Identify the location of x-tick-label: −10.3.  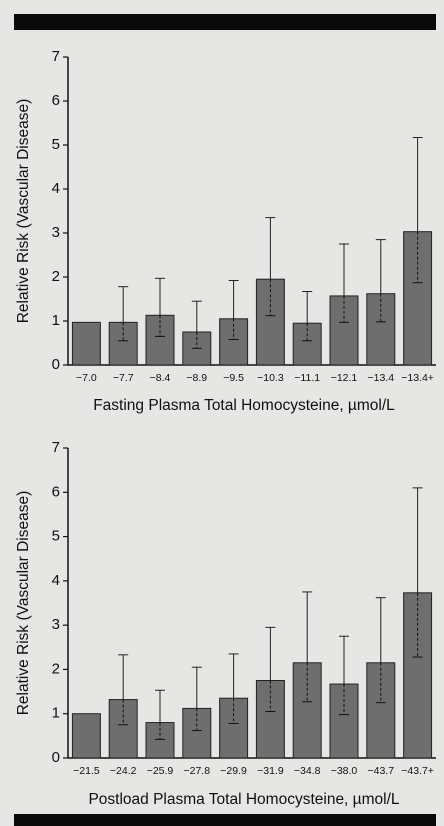
(270, 378).